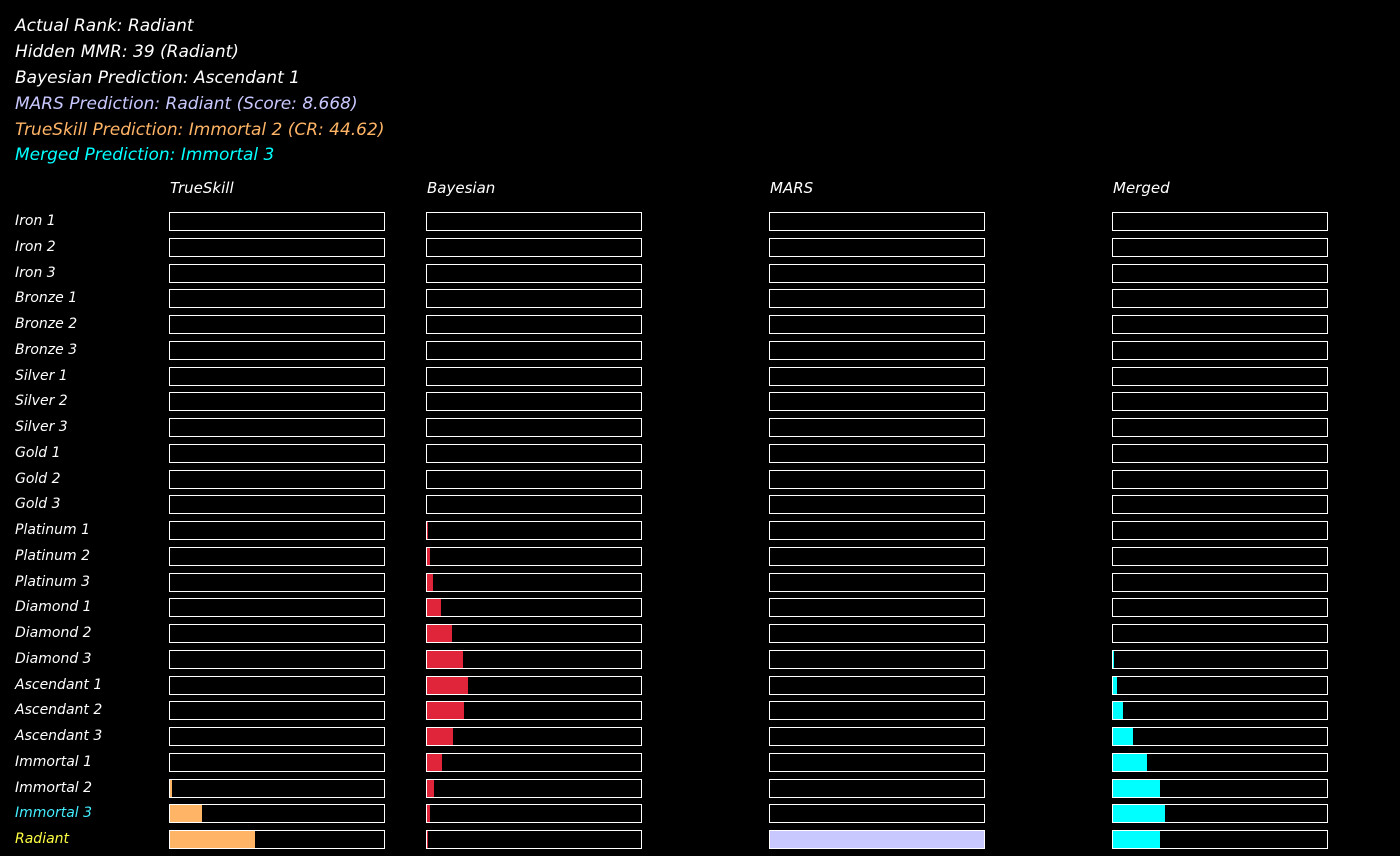  Describe the element at coordinates (46, 350) in the screenshot. I see `rank-label-bronze-3: Bronze 3` at that location.